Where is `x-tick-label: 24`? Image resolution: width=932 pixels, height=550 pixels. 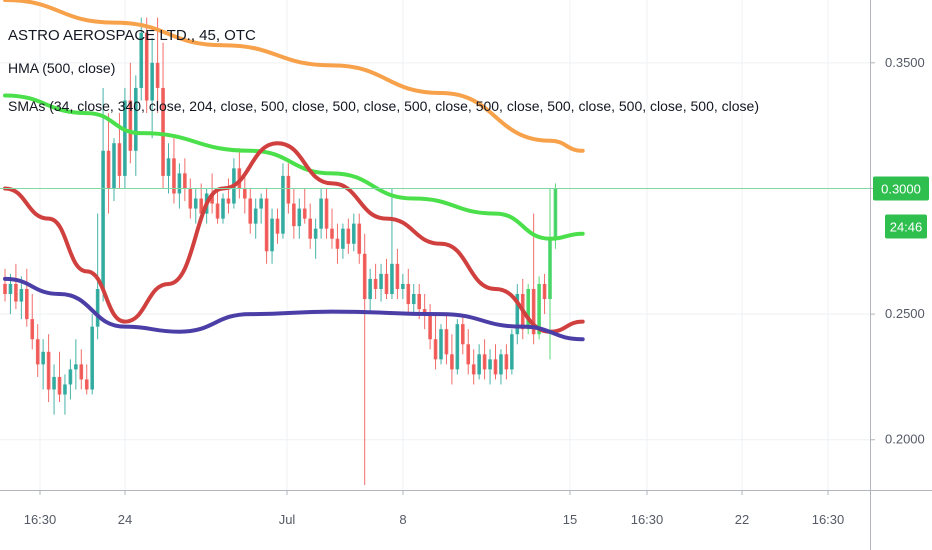
x-tick-label: 24 is located at coordinates (125, 519).